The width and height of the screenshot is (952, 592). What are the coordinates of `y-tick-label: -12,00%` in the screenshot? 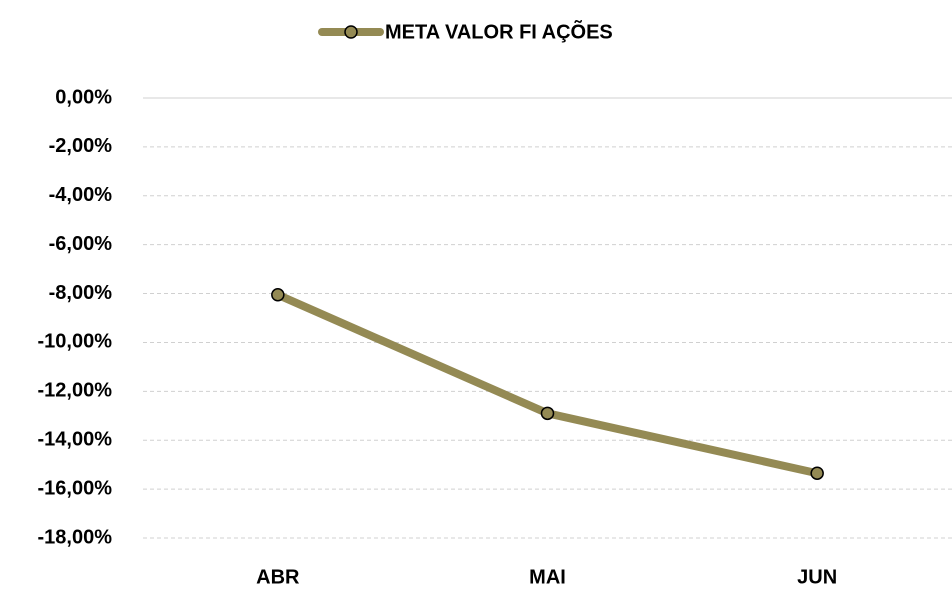 It's located at (75, 391).